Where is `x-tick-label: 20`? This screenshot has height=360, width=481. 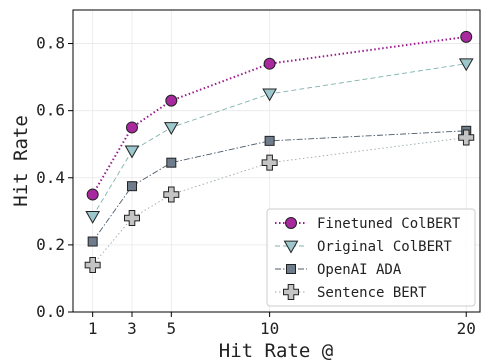 x-tick-label: 20 is located at coordinates (466, 328).